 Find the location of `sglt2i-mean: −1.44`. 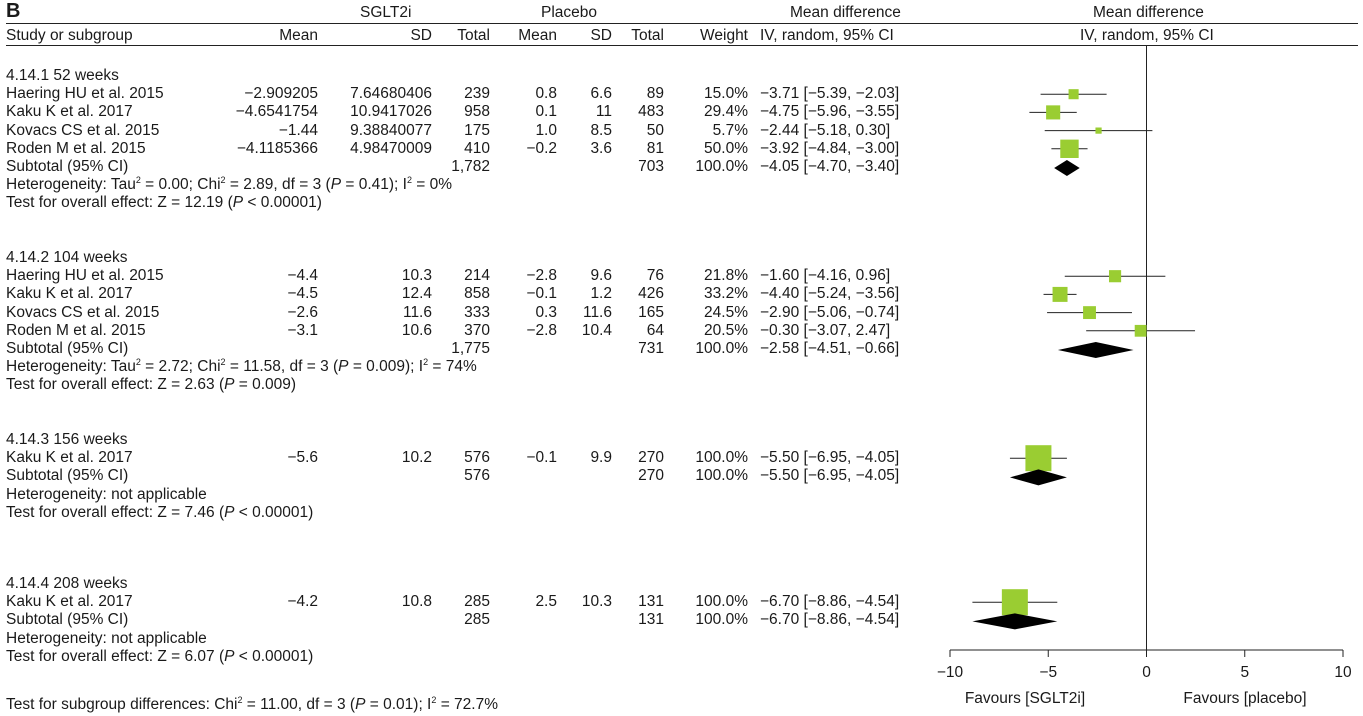

sglt2i-mean: −1.44 is located at coordinates (298, 130).